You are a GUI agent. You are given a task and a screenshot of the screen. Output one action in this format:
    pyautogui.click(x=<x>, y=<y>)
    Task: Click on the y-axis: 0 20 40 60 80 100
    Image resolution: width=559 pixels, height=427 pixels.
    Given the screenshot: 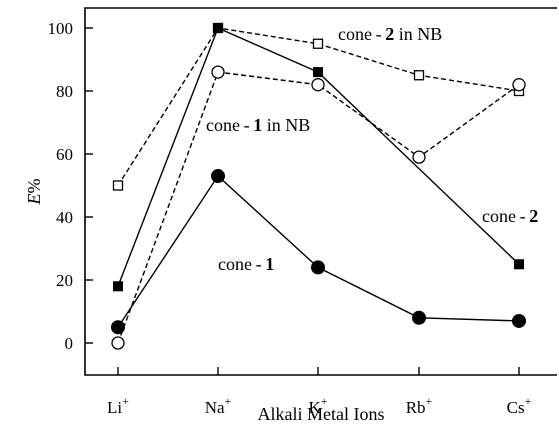 What is the action you would take?
    pyautogui.click(x=70, y=186)
    